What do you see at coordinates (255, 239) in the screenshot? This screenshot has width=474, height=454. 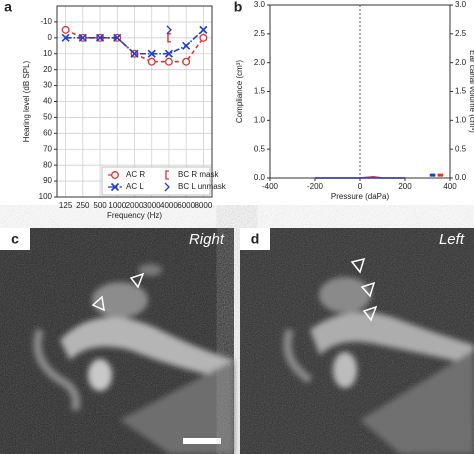 I see `panel-label: d` at bounding box center [255, 239].